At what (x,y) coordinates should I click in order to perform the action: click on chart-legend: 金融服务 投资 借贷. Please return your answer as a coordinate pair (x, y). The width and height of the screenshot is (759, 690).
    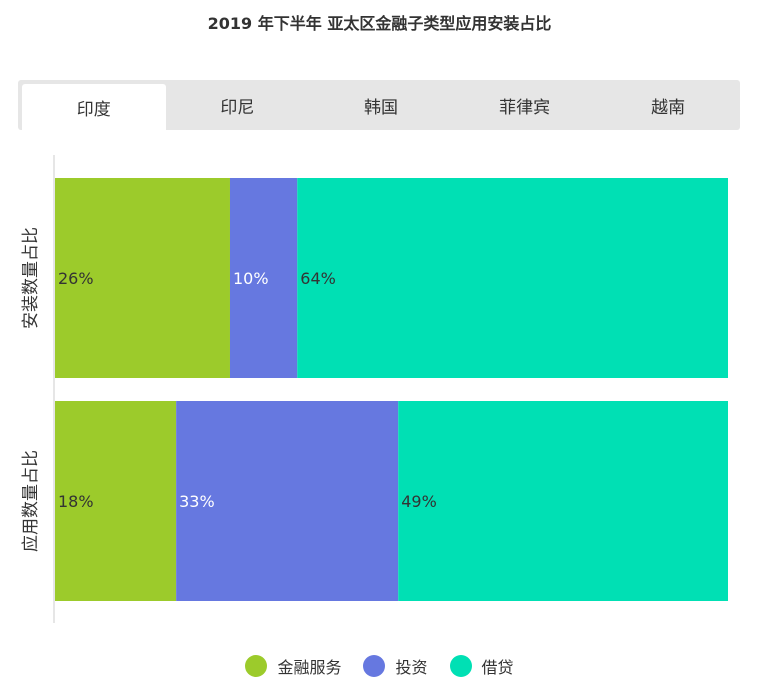
    Looking at the image, I should click on (379, 666).